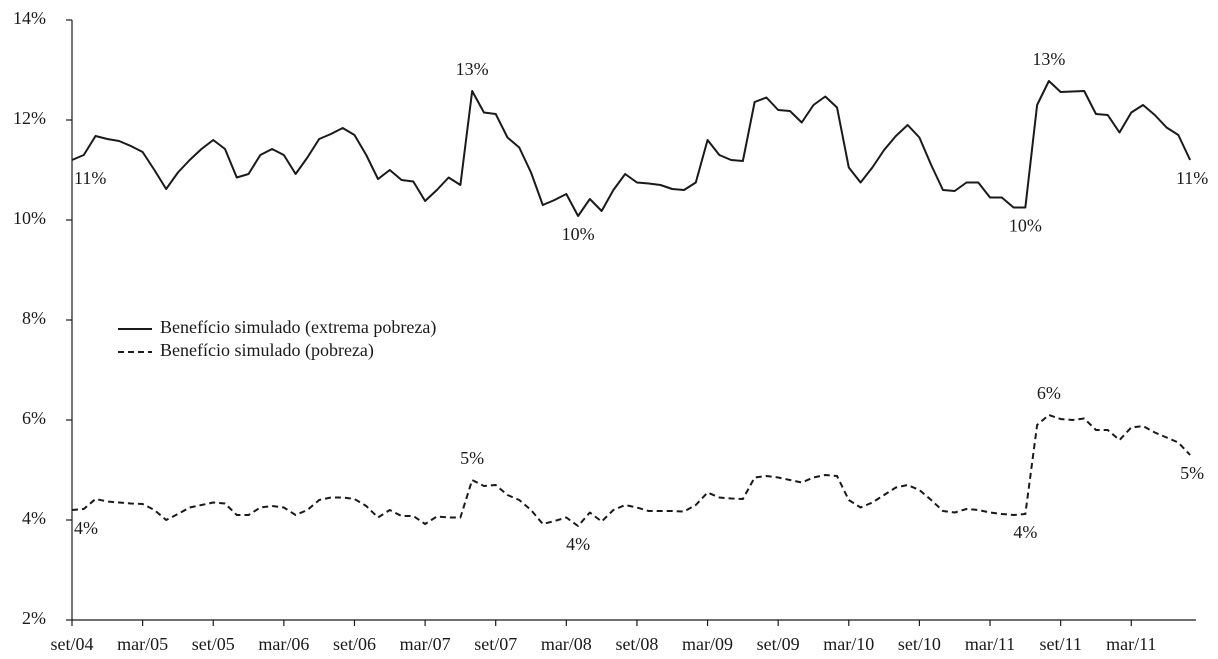  Describe the element at coordinates (495, 644) in the screenshot. I see `x-tick-label: set/07` at that location.